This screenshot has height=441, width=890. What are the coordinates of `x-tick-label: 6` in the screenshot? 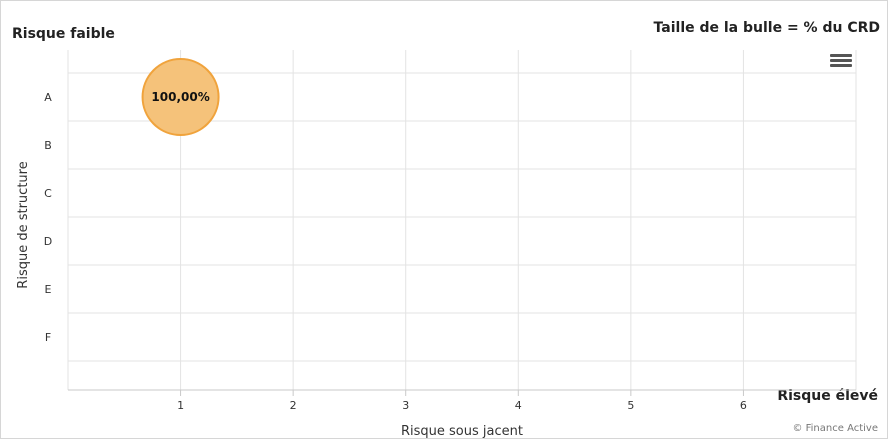 It's located at (743, 405).